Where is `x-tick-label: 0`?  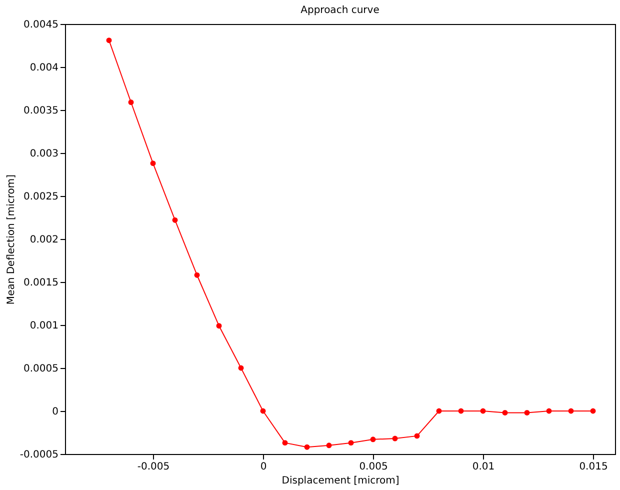 x-tick-label: 0 is located at coordinates (263, 467).